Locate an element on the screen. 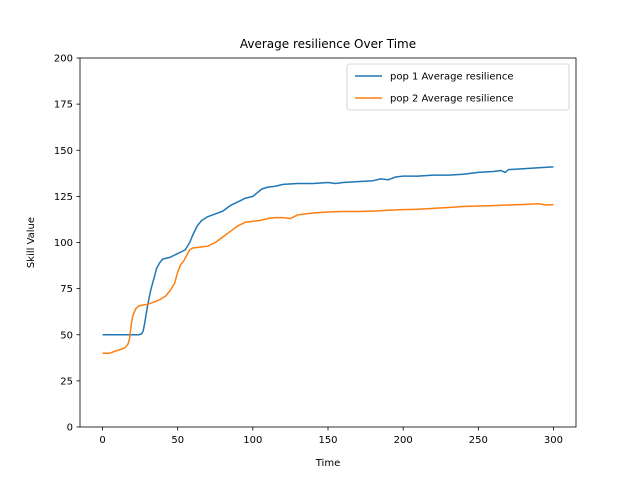 The height and width of the screenshot is (480, 640). x-tick-label: 300 is located at coordinates (553, 440).